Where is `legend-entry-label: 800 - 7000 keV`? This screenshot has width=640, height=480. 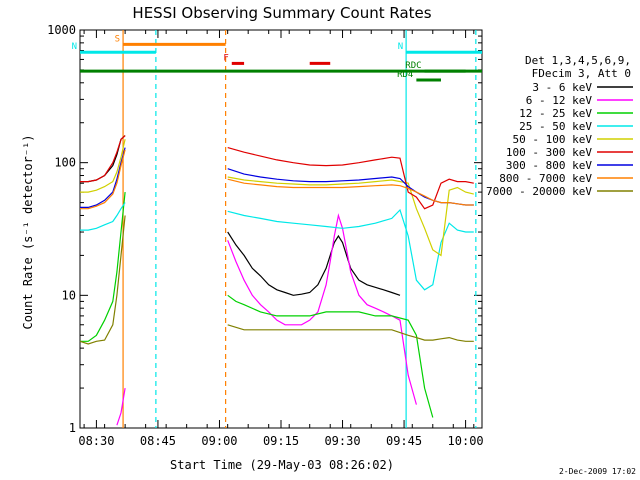
legend-entry-label: 800 - 7000 keV is located at coordinates (545, 178).